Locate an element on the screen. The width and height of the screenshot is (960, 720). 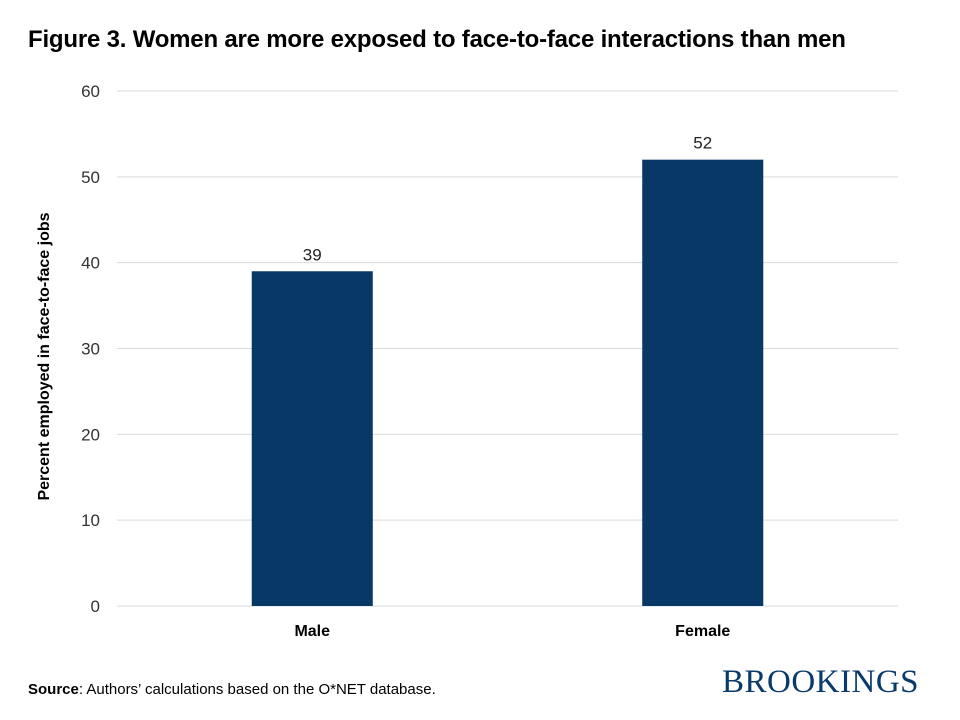
category-label-female: Female is located at coordinates (702, 631).